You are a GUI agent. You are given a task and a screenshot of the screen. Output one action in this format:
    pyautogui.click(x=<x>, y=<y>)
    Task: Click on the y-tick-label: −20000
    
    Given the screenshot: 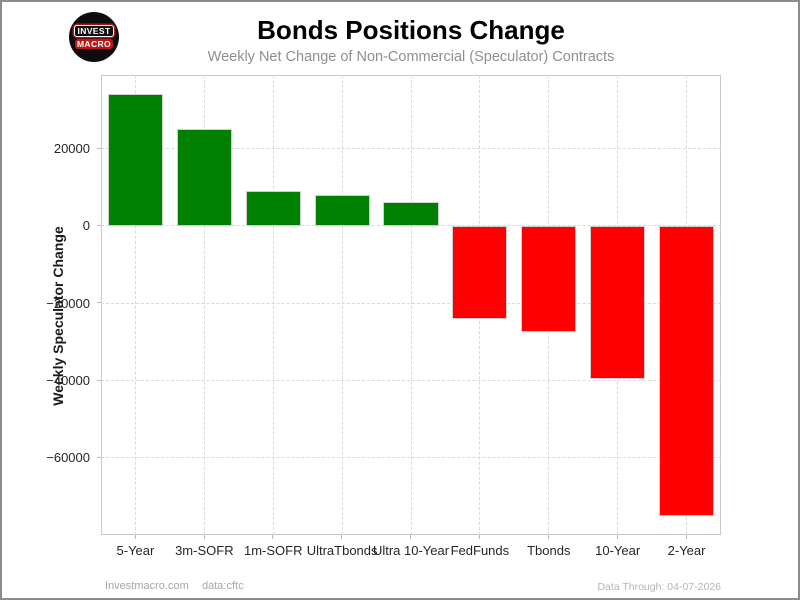 What is the action you would take?
    pyautogui.click(x=68, y=303)
    